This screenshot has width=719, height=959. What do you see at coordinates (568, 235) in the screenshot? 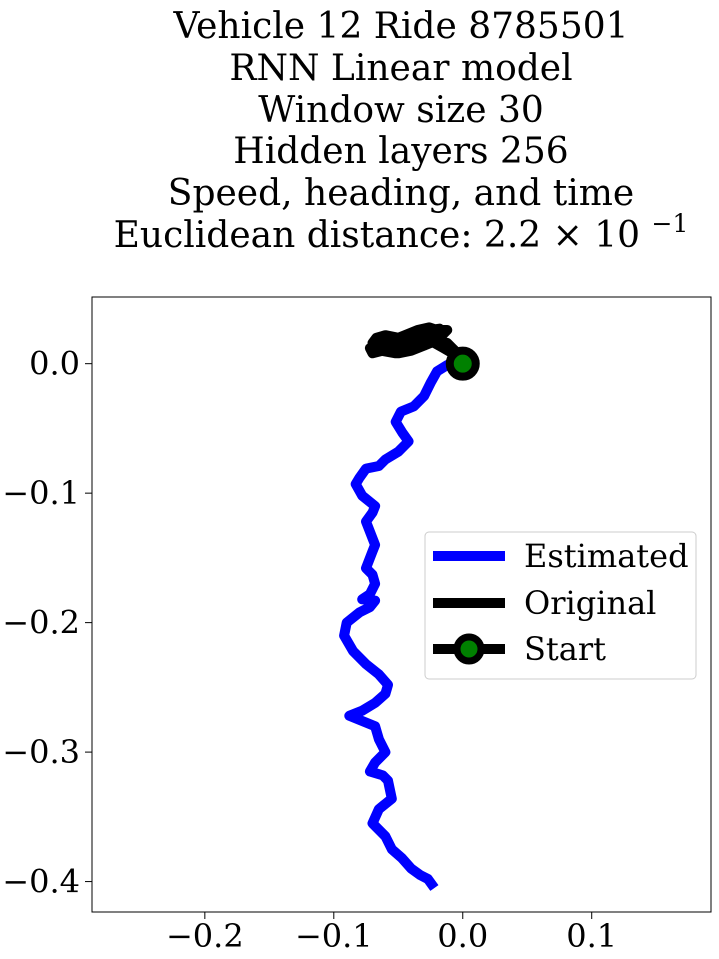
I see `title-metric-times: ×` at bounding box center [568, 235].